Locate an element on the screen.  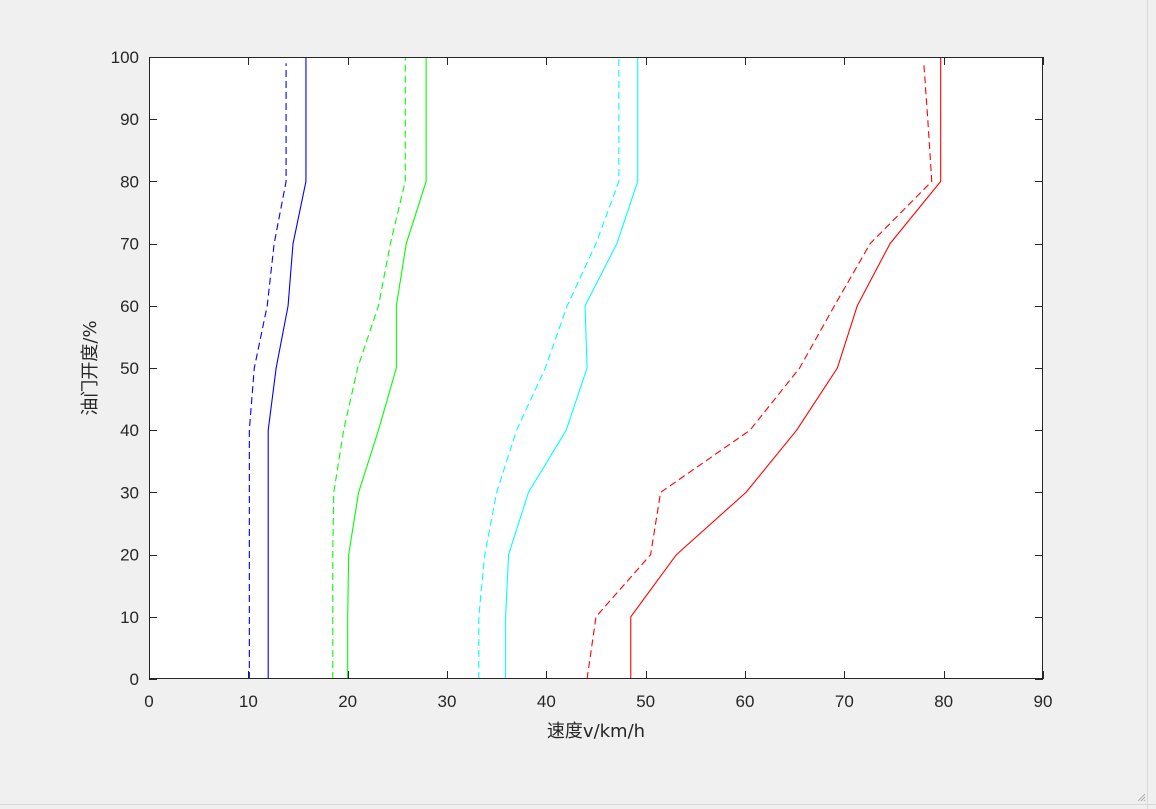
x-tick-label: 90 is located at coordinates (1043, 701).